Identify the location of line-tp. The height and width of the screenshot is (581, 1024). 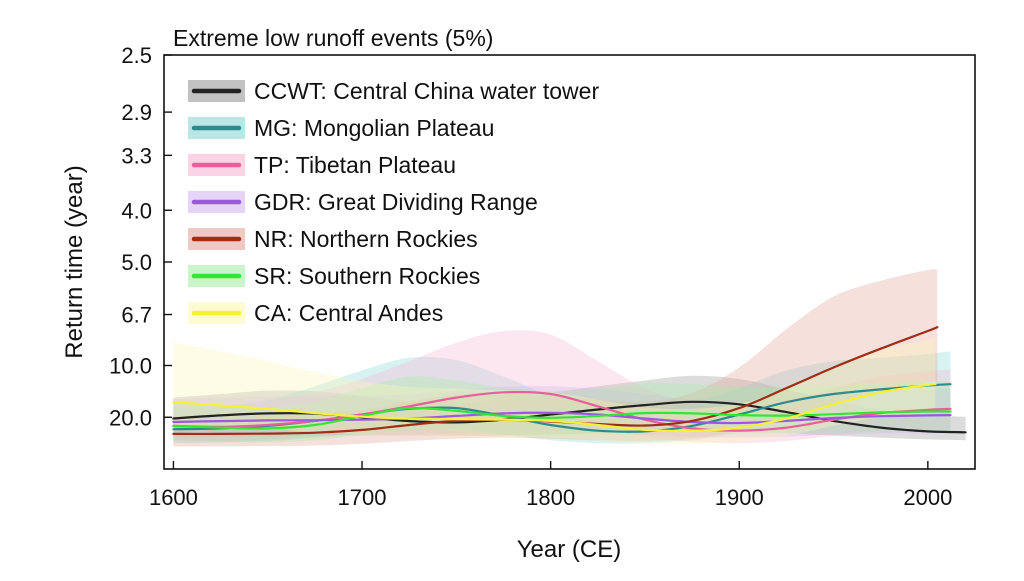
(562, 411).